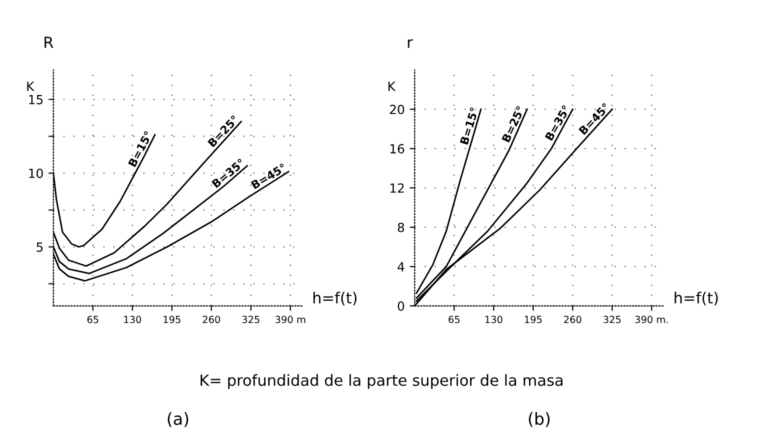  What do you see at coordinates (397, 188) in the screenshot?
I see `y-tick-label: 12` at bounding box center [397, 188].